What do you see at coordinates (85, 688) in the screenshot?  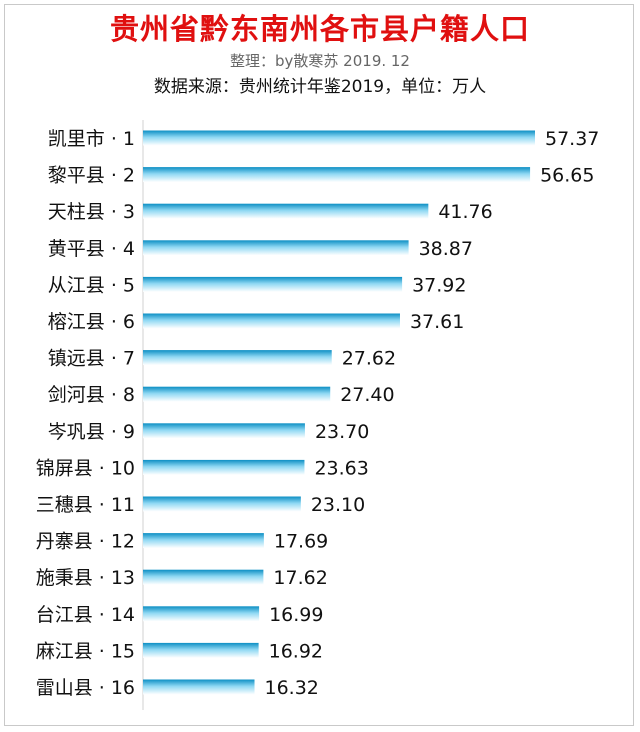 I see `category-label: 雷山县 · 16` at bounding box center [85, 688].